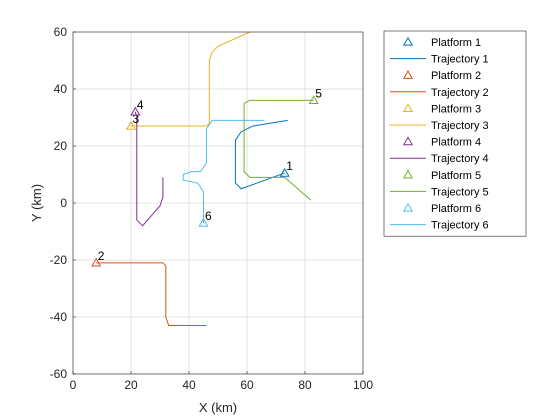  Describe the element at coordinates (305, 385) in the screenshot. I see `x-tick-label: 80` at that location.